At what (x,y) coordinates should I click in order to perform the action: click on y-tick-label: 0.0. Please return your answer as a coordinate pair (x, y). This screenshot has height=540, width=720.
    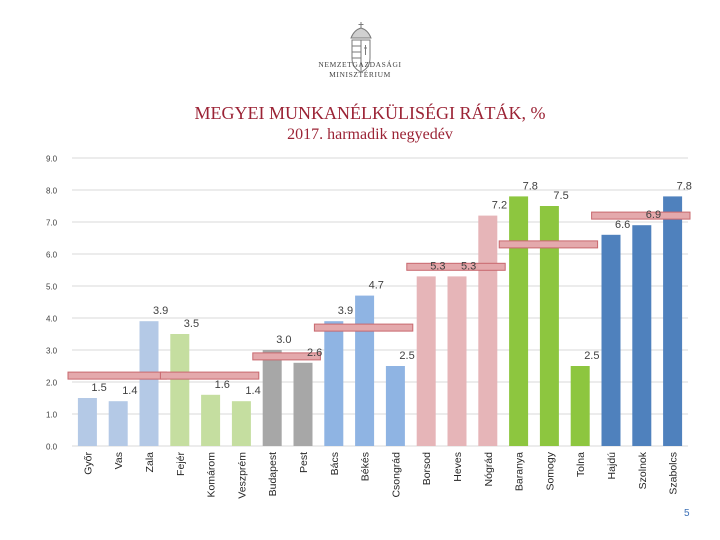
    Looking at the image, I should click on (52, 447).